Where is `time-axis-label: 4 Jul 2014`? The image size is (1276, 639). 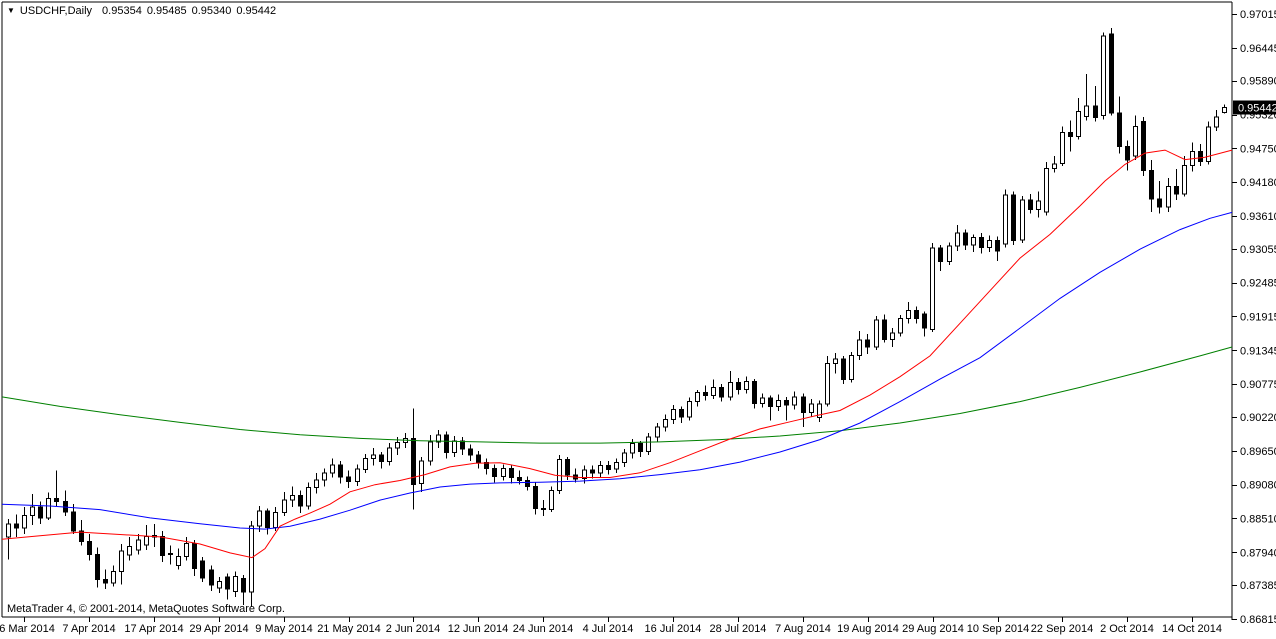 time-axis-label: 4 Jul 2014 is located at coordinates (608, 629).